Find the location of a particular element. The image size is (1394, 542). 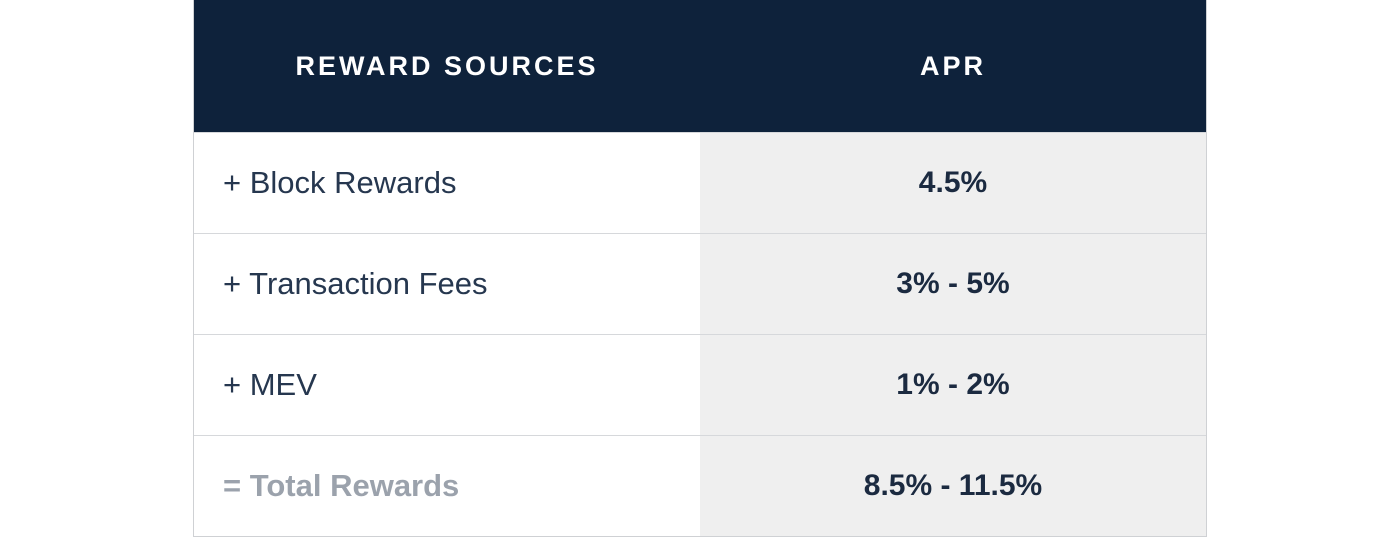

table-row-mev: + MEV 1% - 2% is located at coordinates (700, 384).